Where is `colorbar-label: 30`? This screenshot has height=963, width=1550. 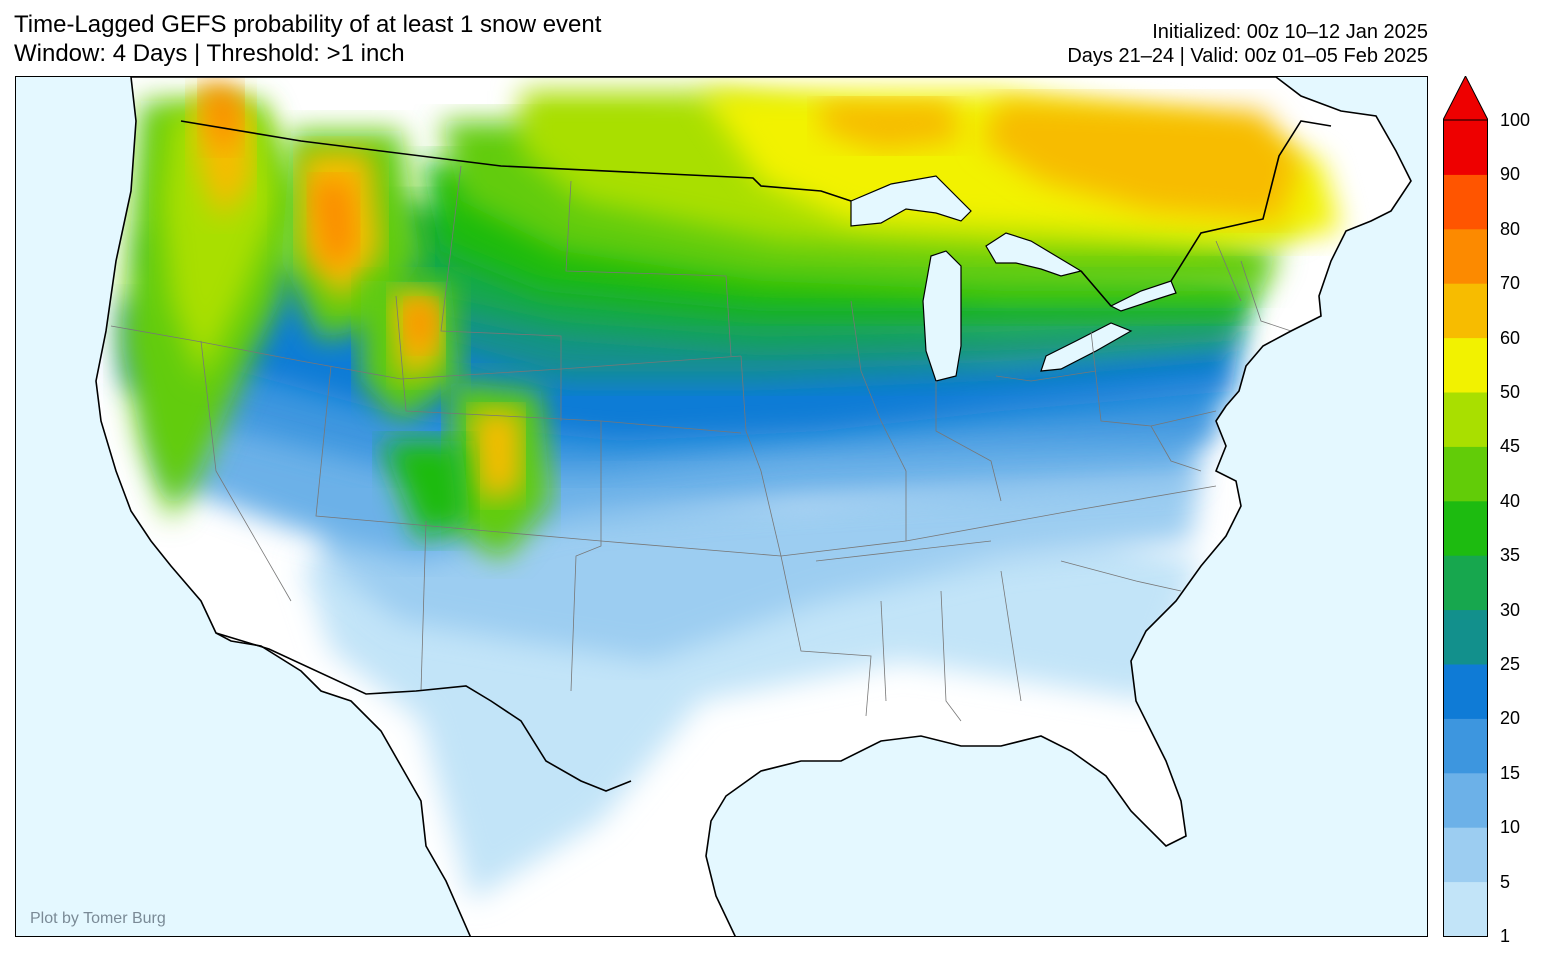
colorbar-label: 30 is located at coordinates (1510, 609).